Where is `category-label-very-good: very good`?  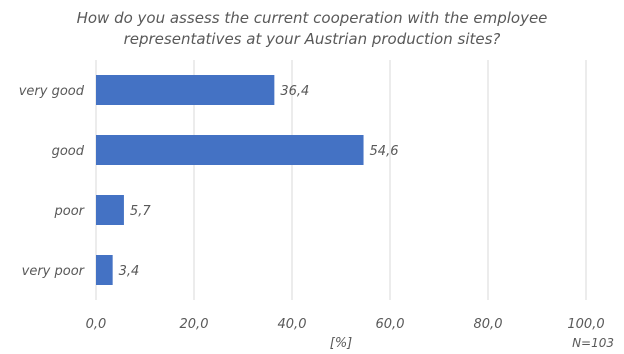
category-label-very-good: very good is located at coordinates (52, 91).